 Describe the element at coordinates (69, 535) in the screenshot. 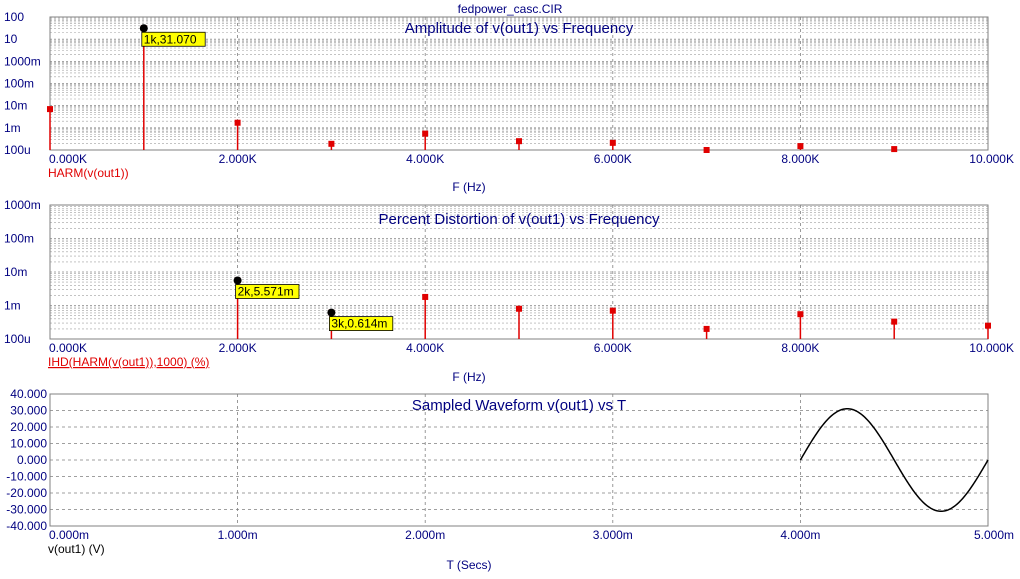

I see `x-tick-label: 0.000m` at that location.